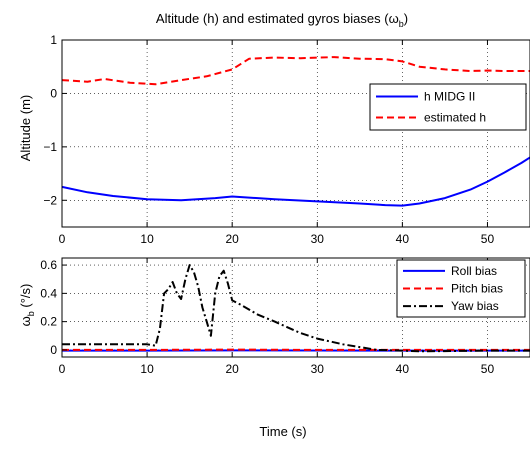 The image size is (530, 450). Describe the element at coordinates (474, 271) in the screenshot. I see `bias-legend-label-0: Roll bias` at that location.